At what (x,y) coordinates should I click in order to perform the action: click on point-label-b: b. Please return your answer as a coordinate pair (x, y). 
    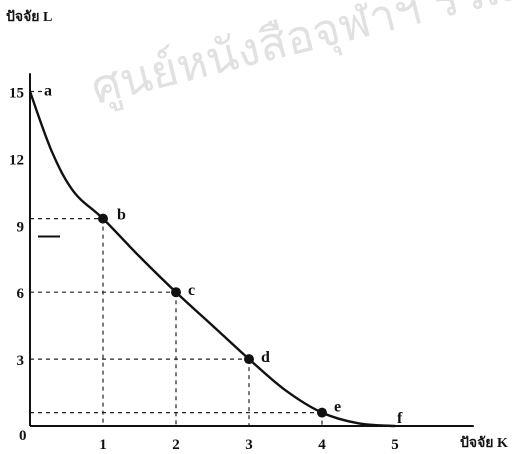
    Looking at the image, I should click on (121, 215).